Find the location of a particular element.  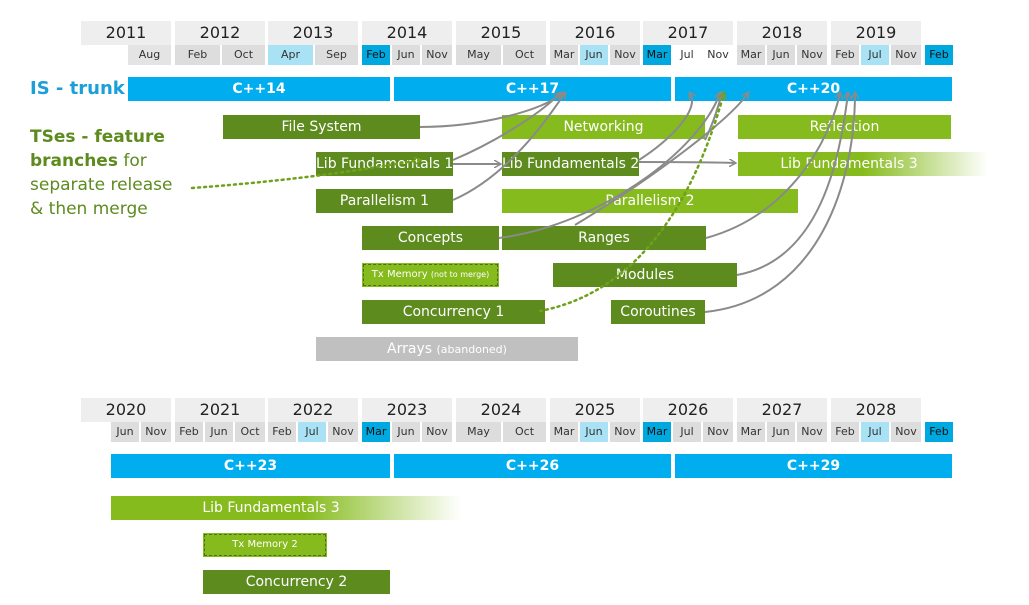

branch-tx-memory-2: Tx Memory 2 is located at coordinates (265, 545).